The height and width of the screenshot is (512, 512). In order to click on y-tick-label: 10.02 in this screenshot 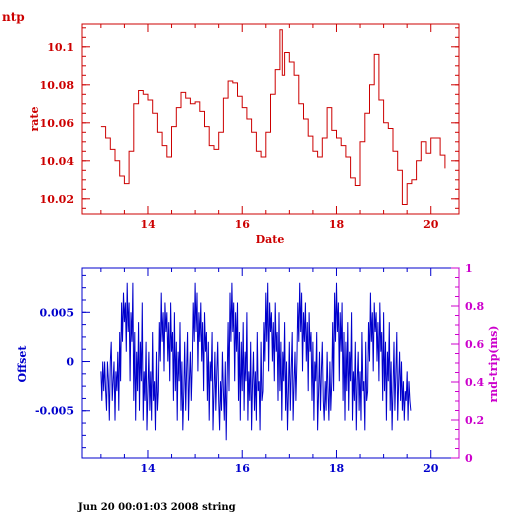, I will do `click(57, 199)`.